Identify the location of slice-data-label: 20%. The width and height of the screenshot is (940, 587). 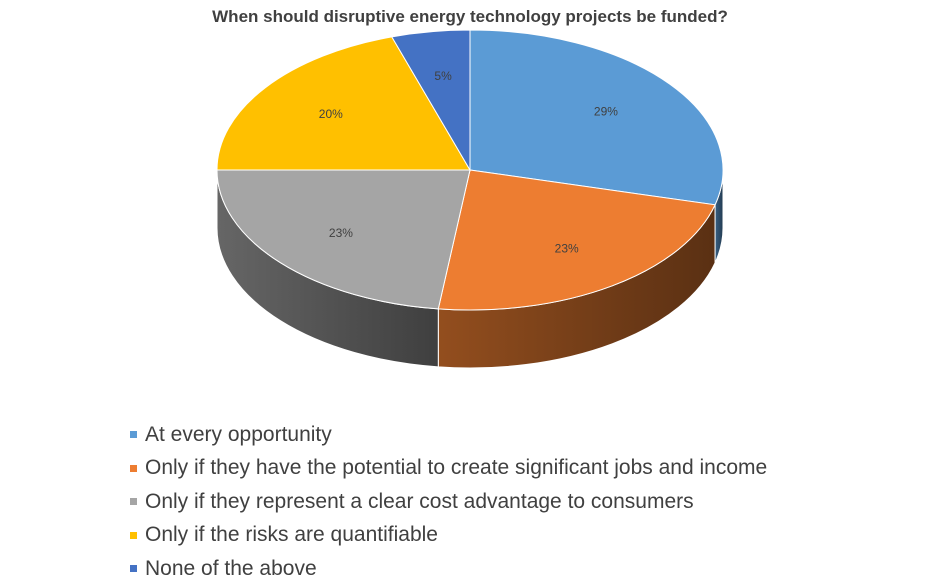
(331, 114).